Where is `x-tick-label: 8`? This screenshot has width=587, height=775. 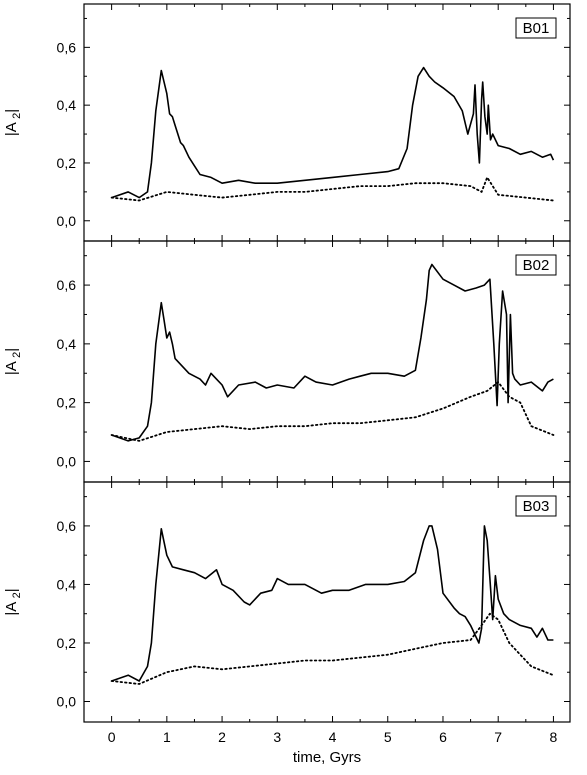 x-tick-label: 8 is located at coordinates (554, 737).